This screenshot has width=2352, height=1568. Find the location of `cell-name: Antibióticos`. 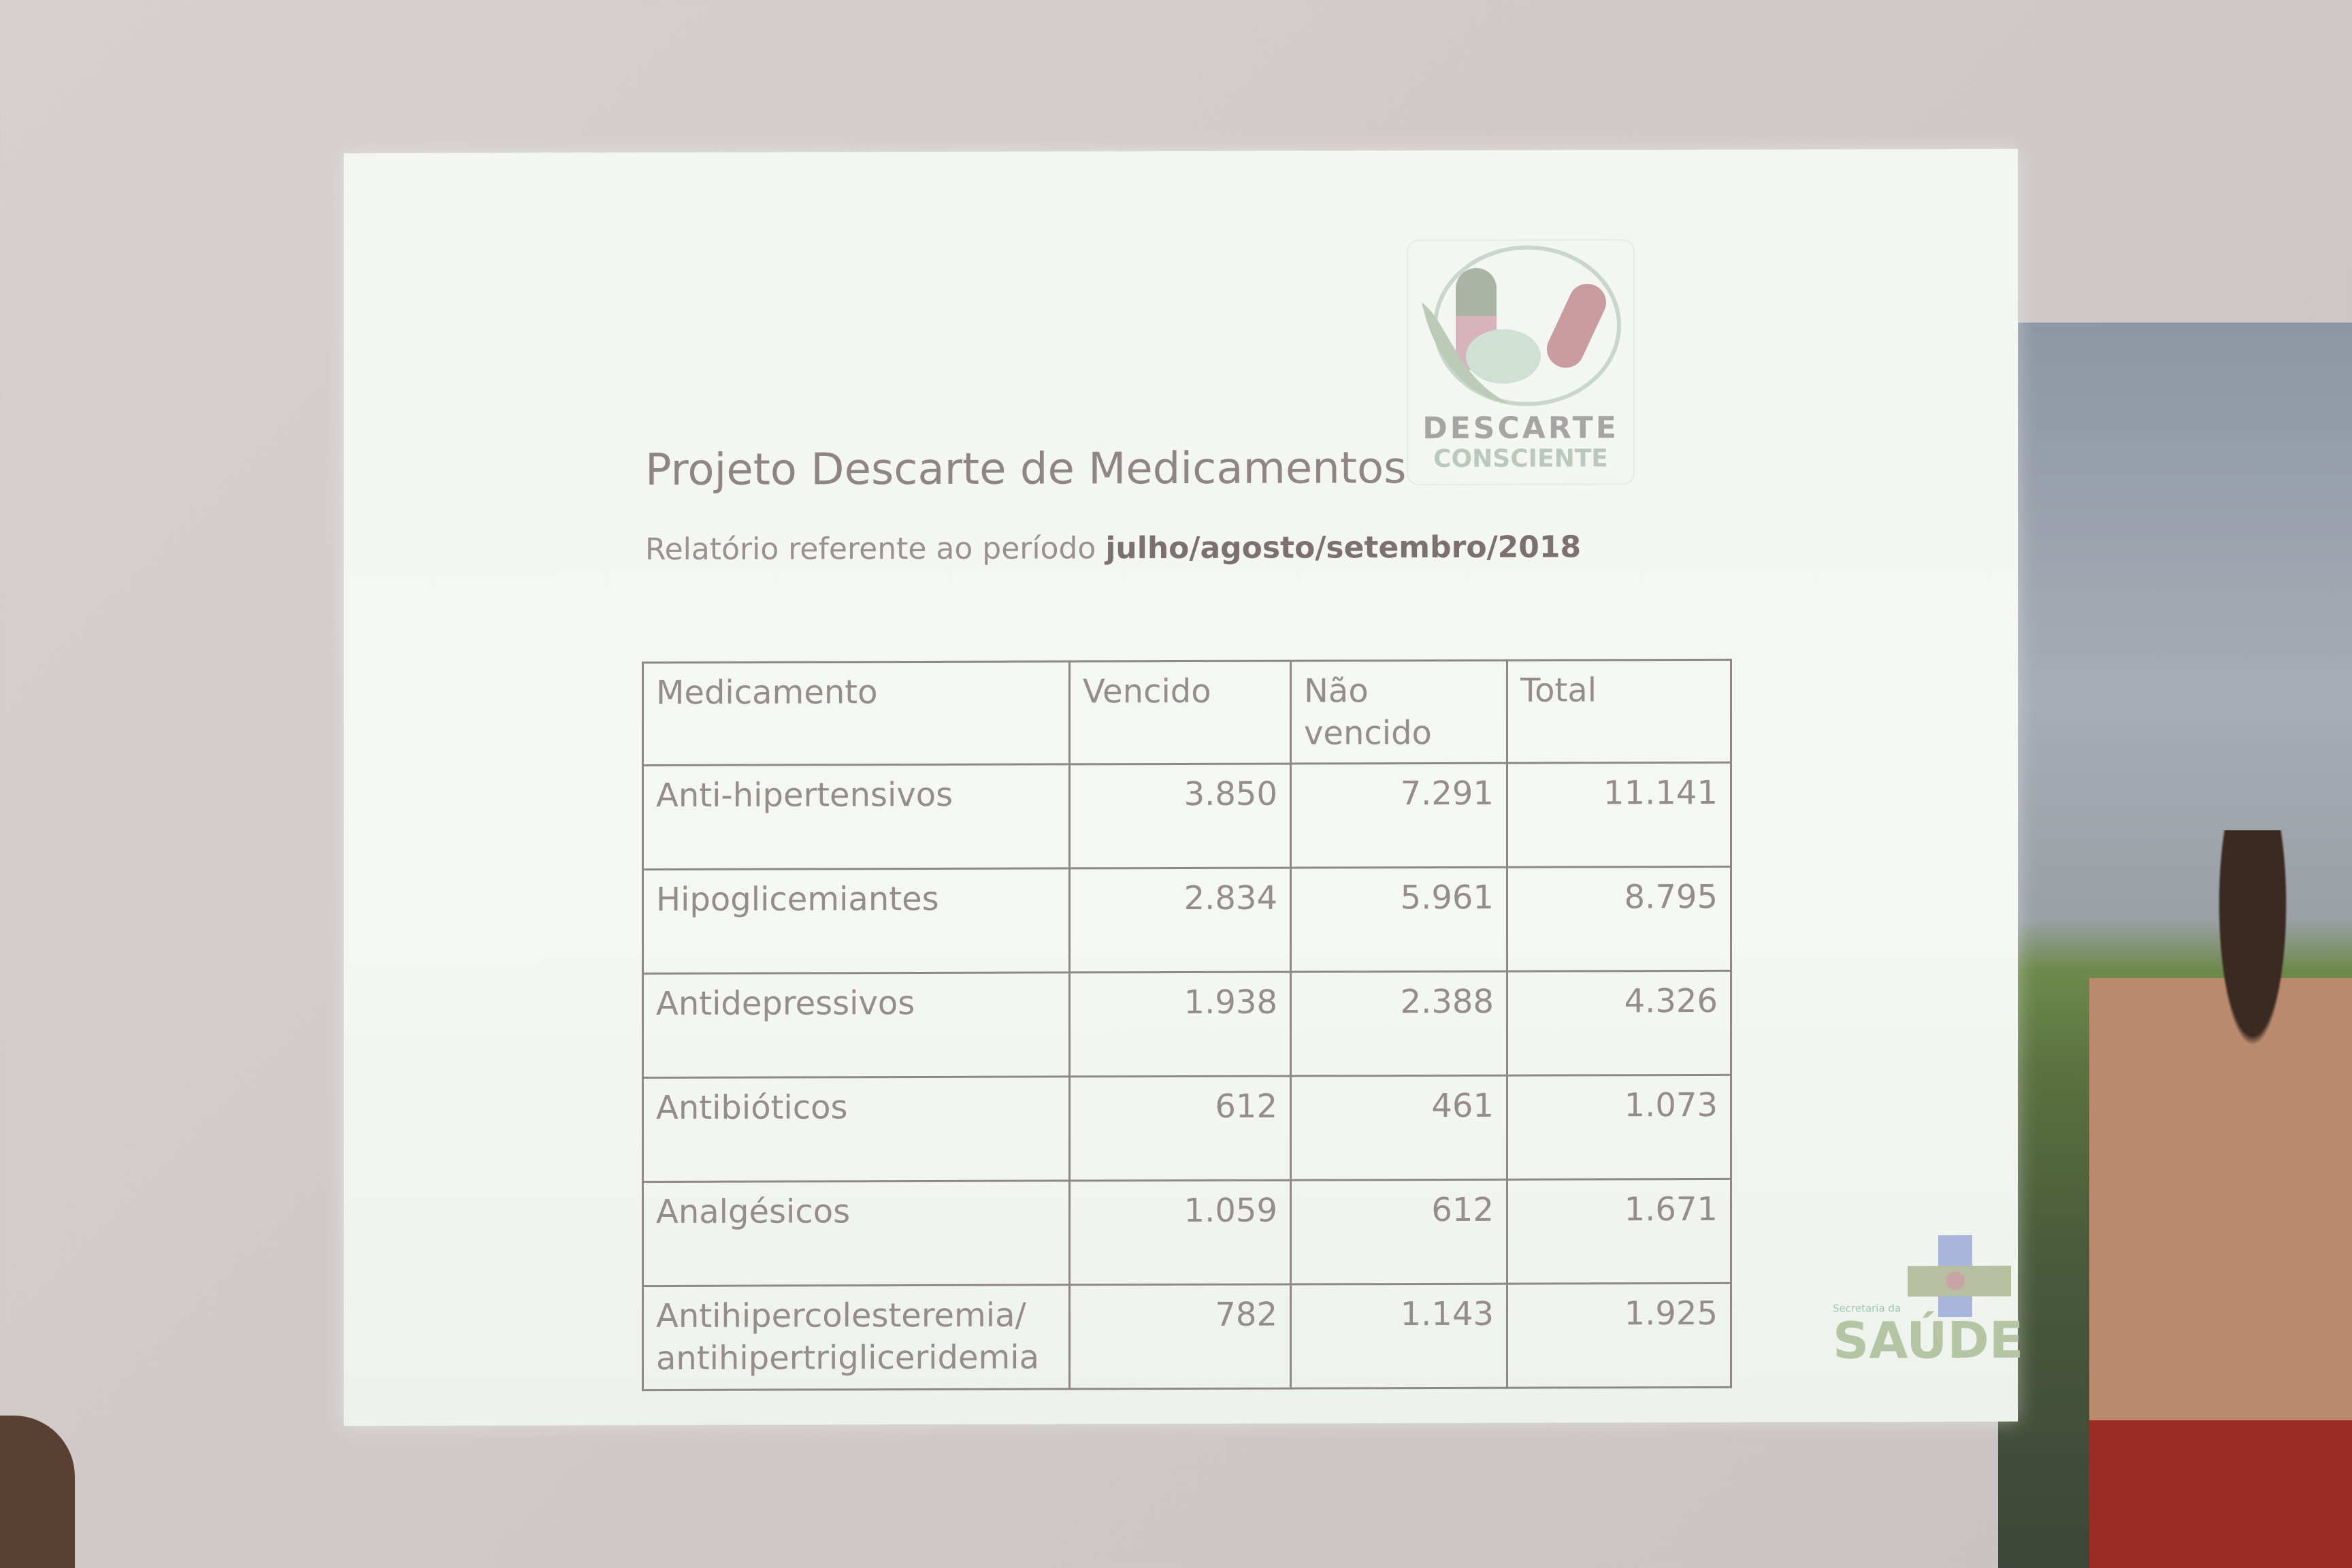

cell-name: Antibióticos is located at coordinates (856, 1129).